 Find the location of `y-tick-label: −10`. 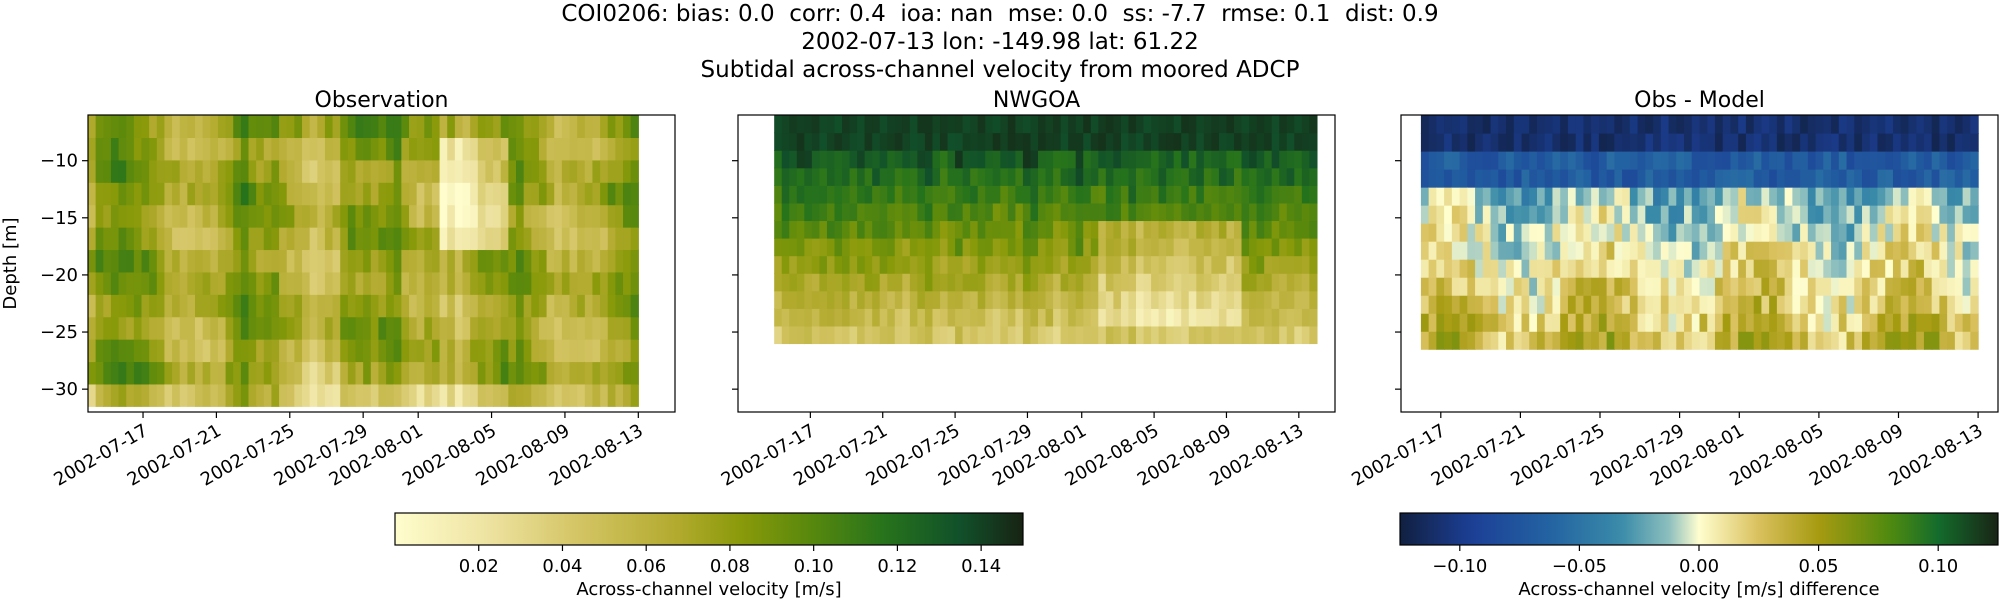

y-tick-label: −10 is located at coordinates (59, 161).